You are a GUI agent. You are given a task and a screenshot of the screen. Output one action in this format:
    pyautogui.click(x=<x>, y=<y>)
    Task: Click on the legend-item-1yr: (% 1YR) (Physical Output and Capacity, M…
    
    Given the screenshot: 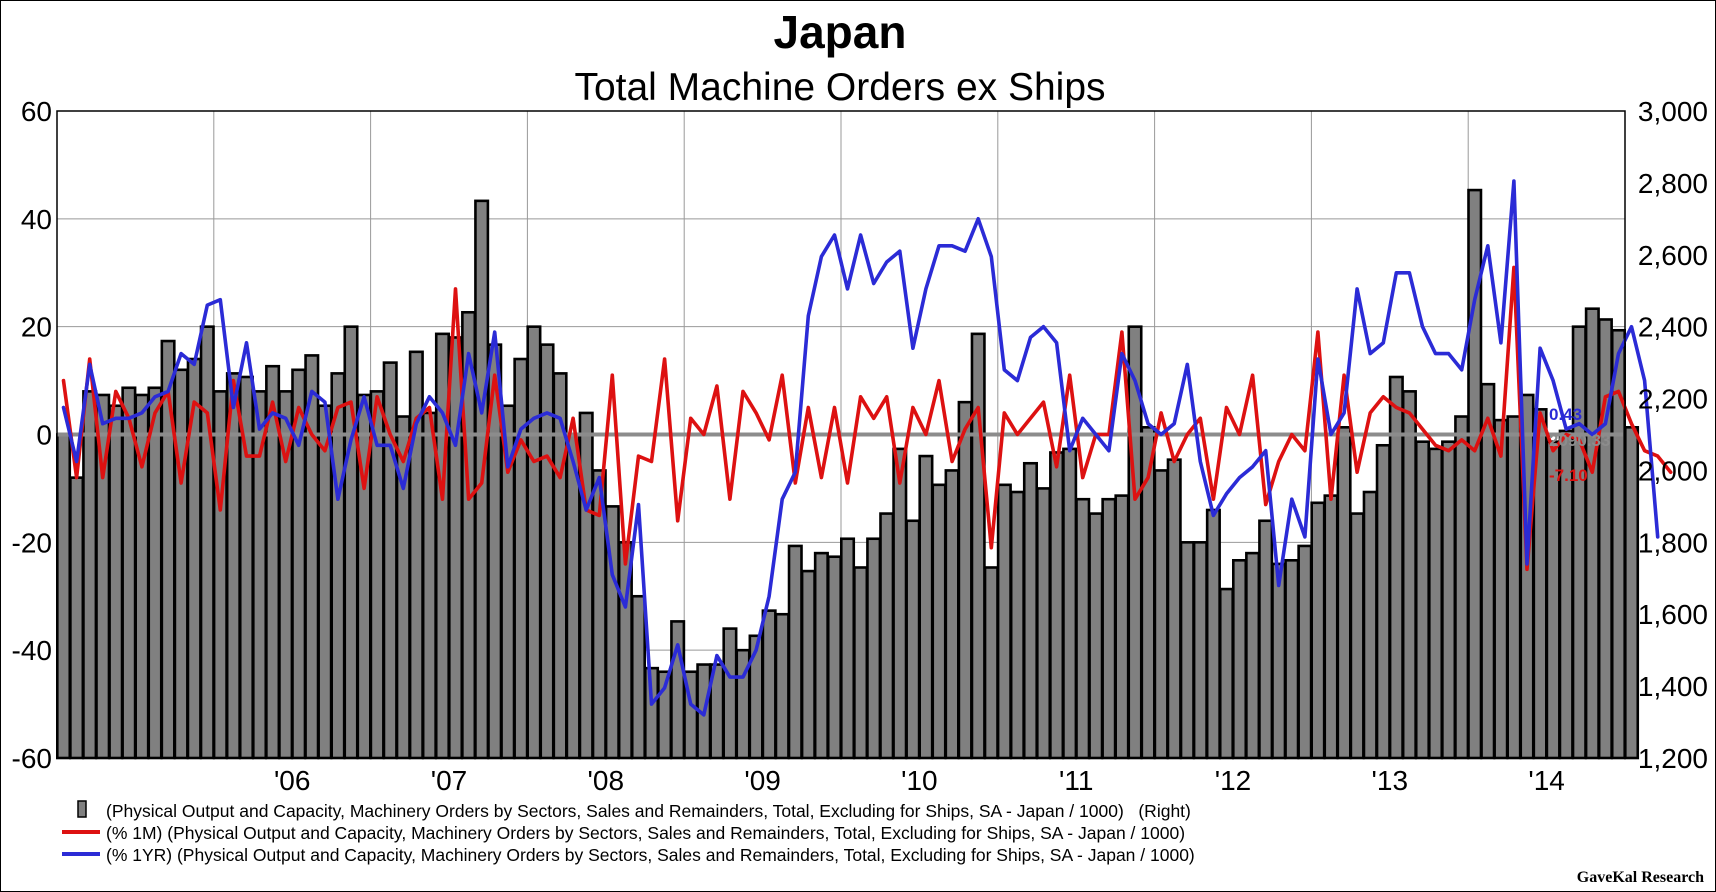 What is the action you would take?
    pyautogui.click(x=650, y=855)
    